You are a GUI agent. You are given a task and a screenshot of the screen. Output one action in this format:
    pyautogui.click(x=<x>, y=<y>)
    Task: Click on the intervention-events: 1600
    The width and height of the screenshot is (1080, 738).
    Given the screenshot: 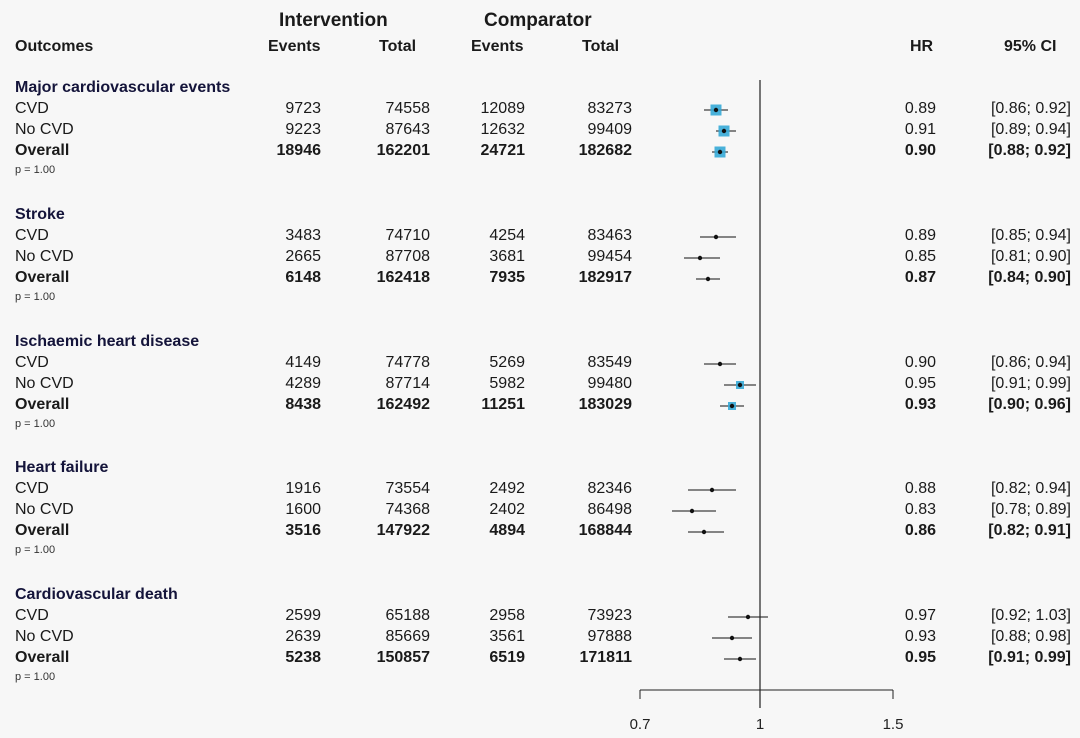 What is the action you would take?
    pyautogui.click(x=303, y=509)
    